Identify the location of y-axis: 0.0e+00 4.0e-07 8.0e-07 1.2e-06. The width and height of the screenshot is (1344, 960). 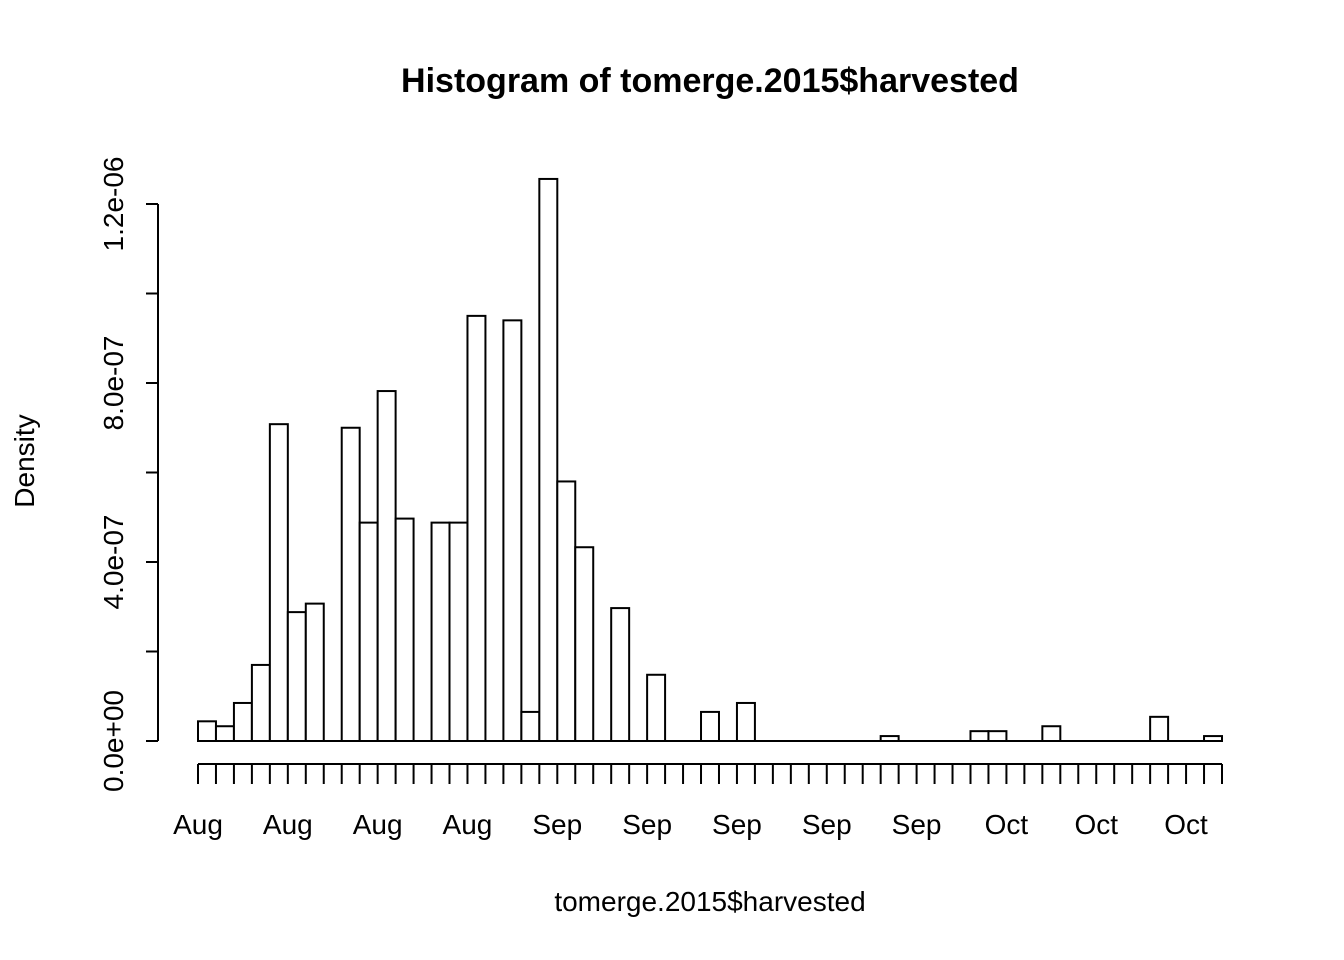
(128, 474).